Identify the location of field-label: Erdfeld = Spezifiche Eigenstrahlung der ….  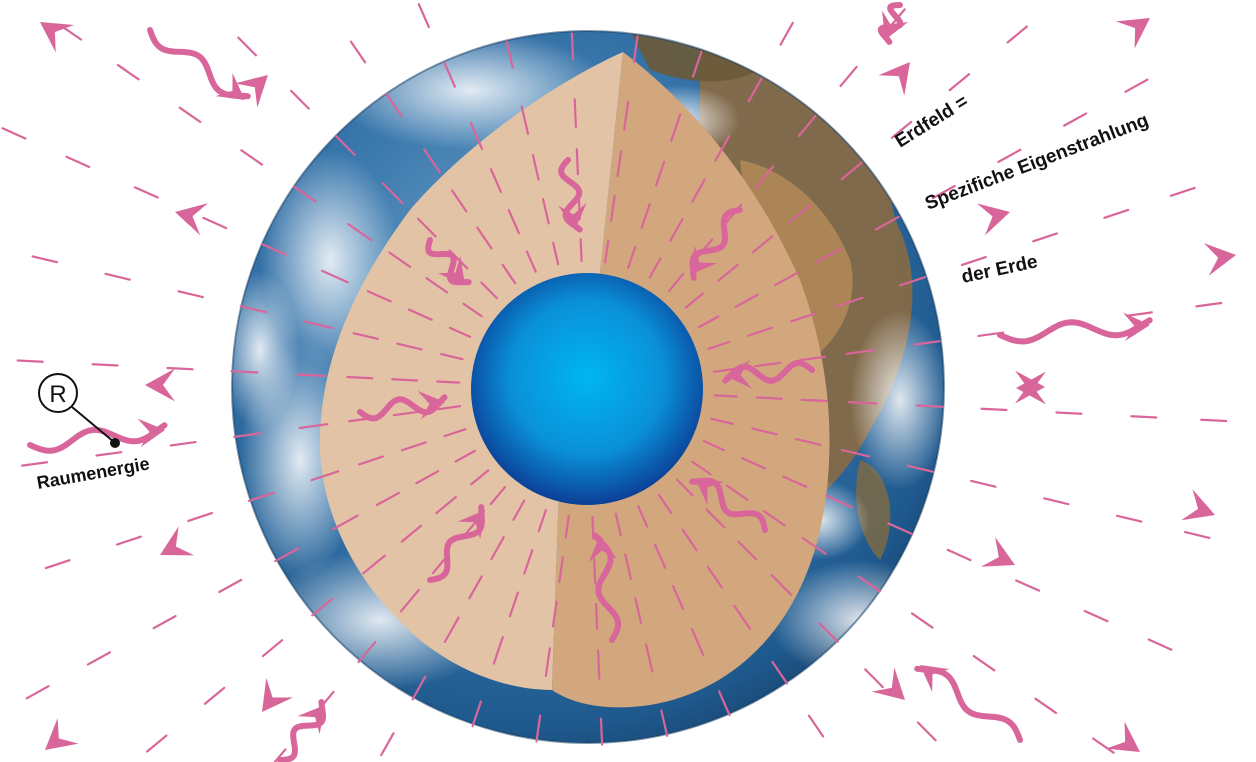
(1022, 189).